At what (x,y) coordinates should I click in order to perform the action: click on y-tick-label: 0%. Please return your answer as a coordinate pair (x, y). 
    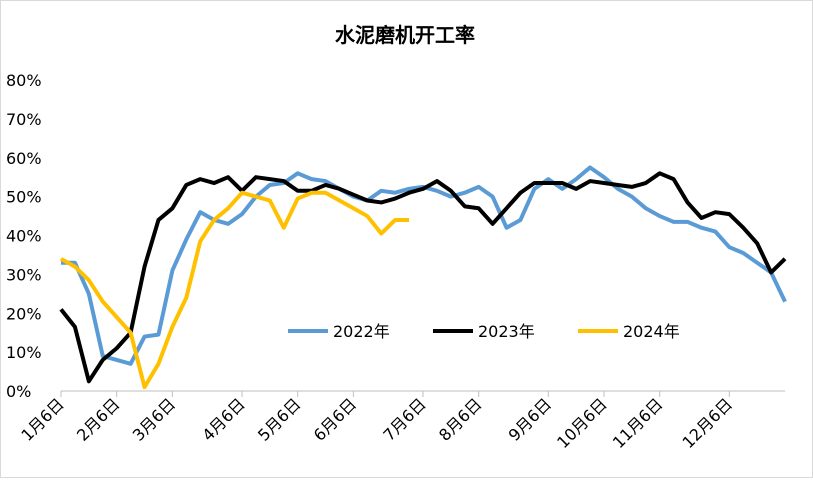
    Looking at the image, I should click on (18, 391).